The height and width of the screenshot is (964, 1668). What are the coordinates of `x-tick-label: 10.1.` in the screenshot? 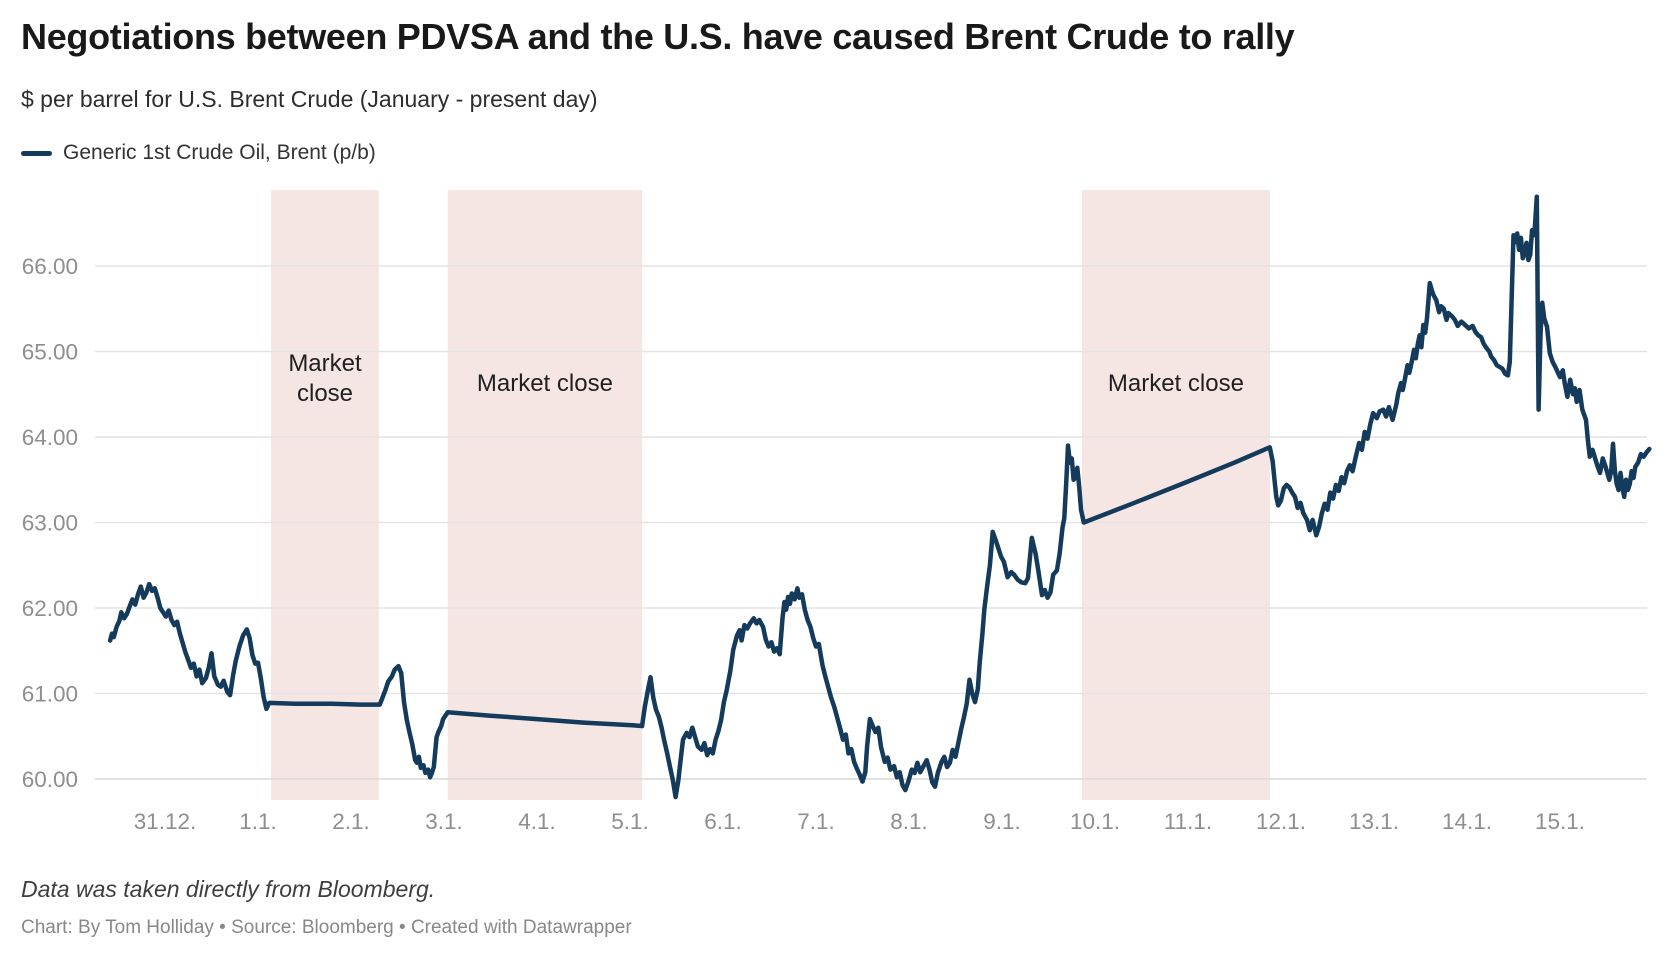 It's located at (1095, 821).